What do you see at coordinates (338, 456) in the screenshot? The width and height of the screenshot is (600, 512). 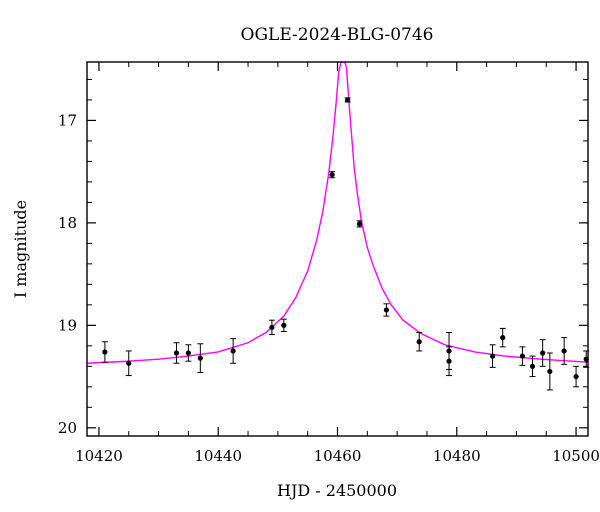 I see `x-tick-label: 10460` at bounding box center [338, 456].